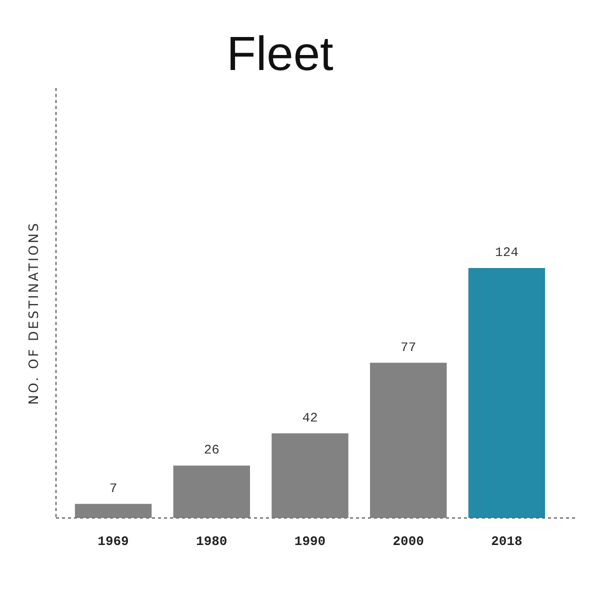 The image size is (600, 599). Describe the element at coordinates (507, 252) in the screenshot. I see `data-label: 124` at that location.